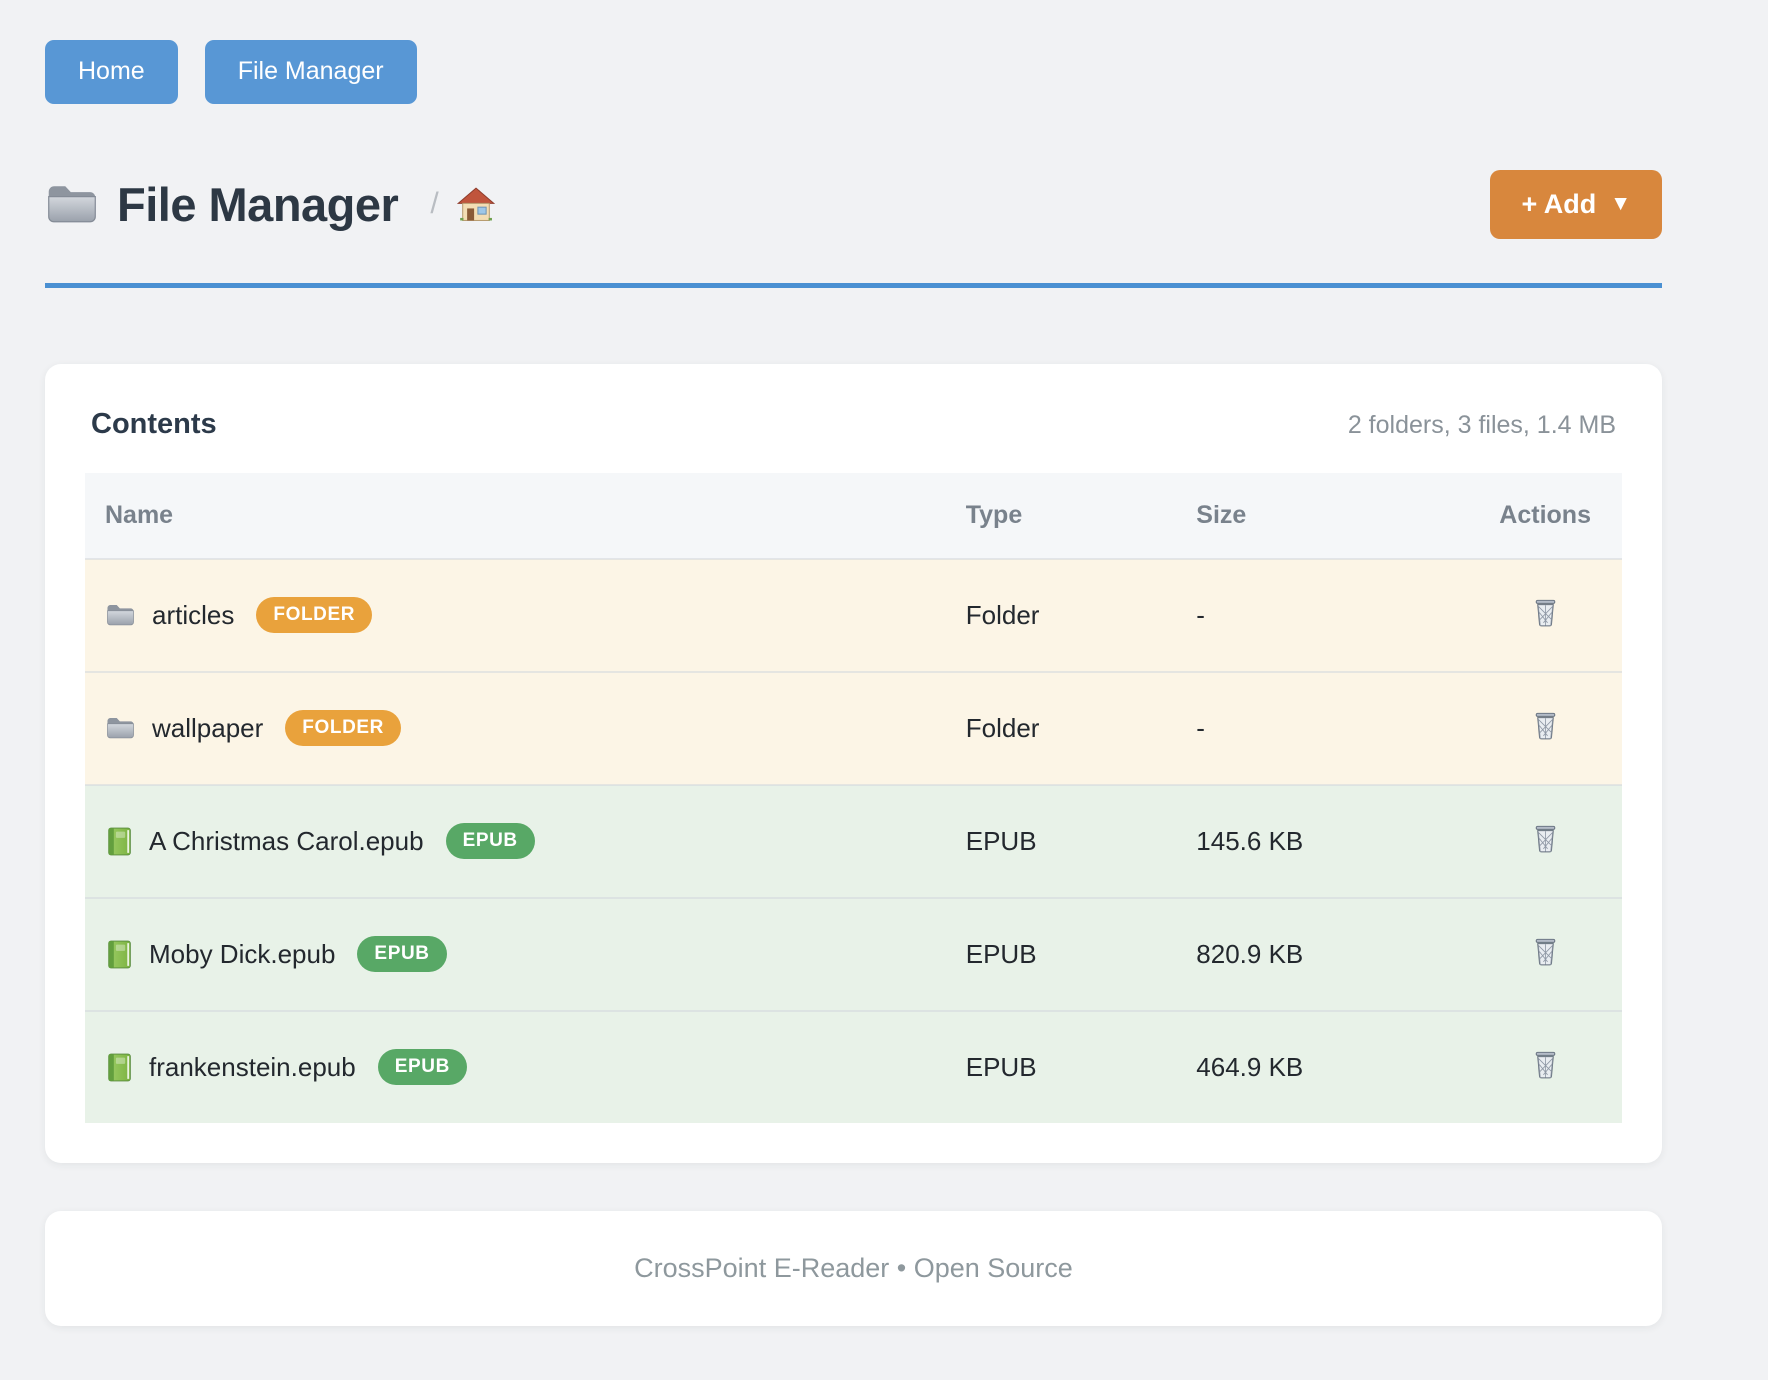 The image size is (1768, 1380). Describe the element at coordinates (853, 954) in the screenshot. I see `table-row-moby-dick: Moby Dick.epub EPUB EPUB 820.9 KB` at that location.